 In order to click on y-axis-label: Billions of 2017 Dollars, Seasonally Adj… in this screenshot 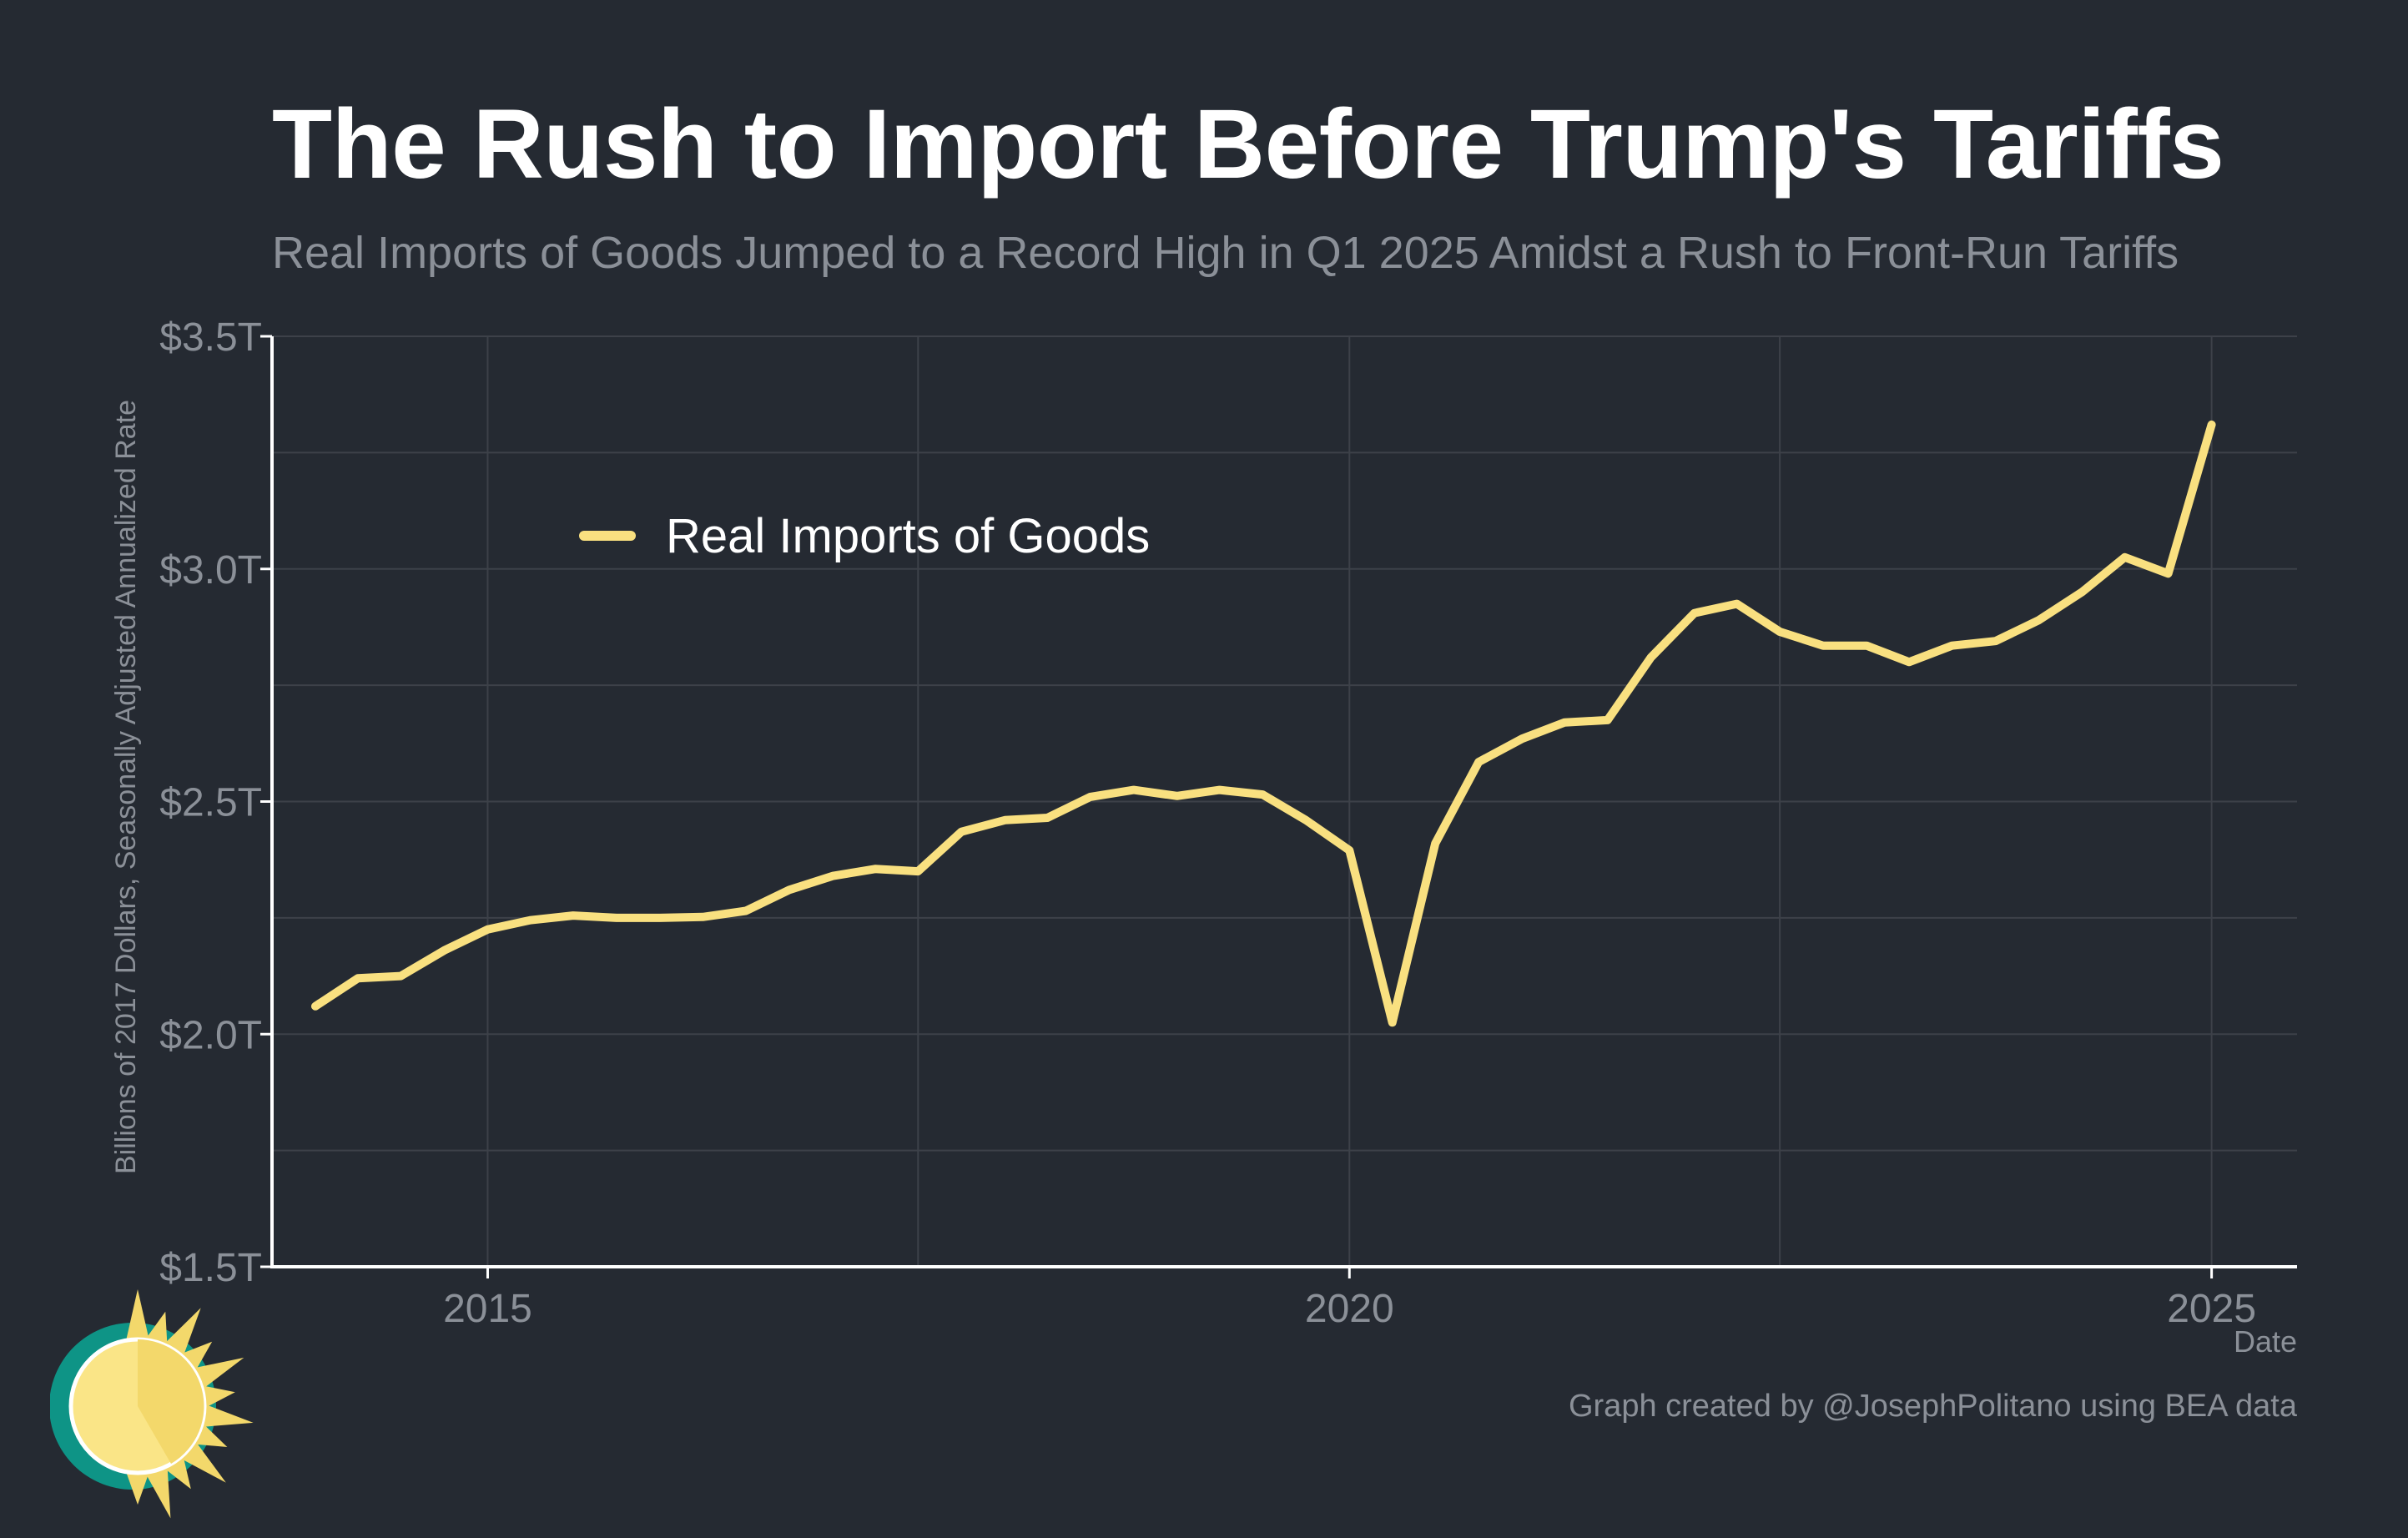, I will do `click(126, 787)`.